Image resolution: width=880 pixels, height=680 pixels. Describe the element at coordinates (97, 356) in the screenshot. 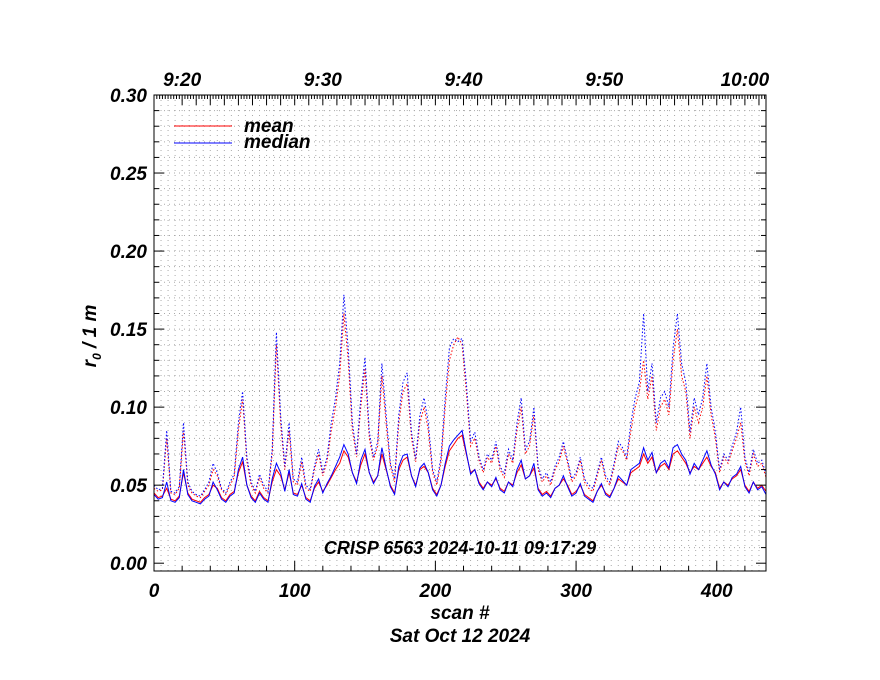

I see `y-axis-title-subscript: 0` at that location.